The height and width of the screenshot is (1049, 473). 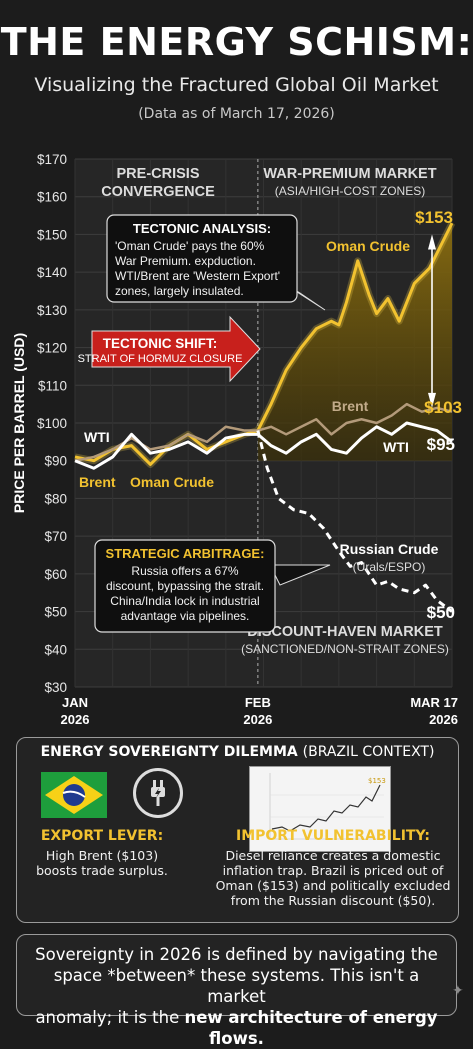 What do you see at coordinates (434, 217) in the screenshot?
I see `end-value-oman: $153` at bounding box center [434, 217].